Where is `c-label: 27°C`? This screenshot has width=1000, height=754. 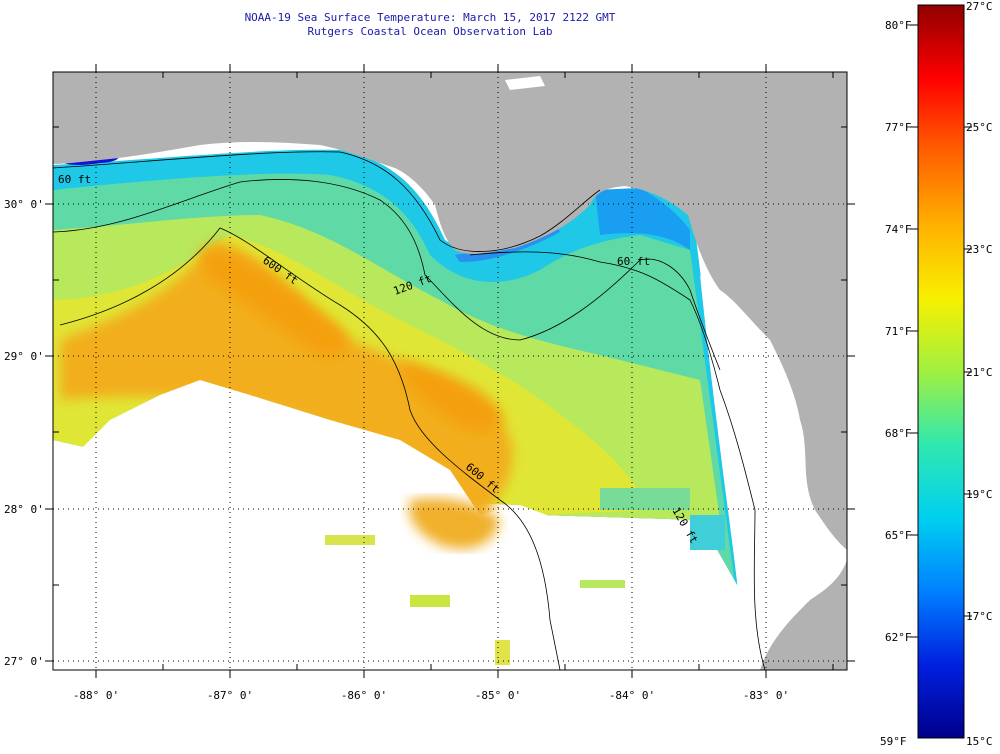 c-label: 27°C is located at coordinates (979, 6).